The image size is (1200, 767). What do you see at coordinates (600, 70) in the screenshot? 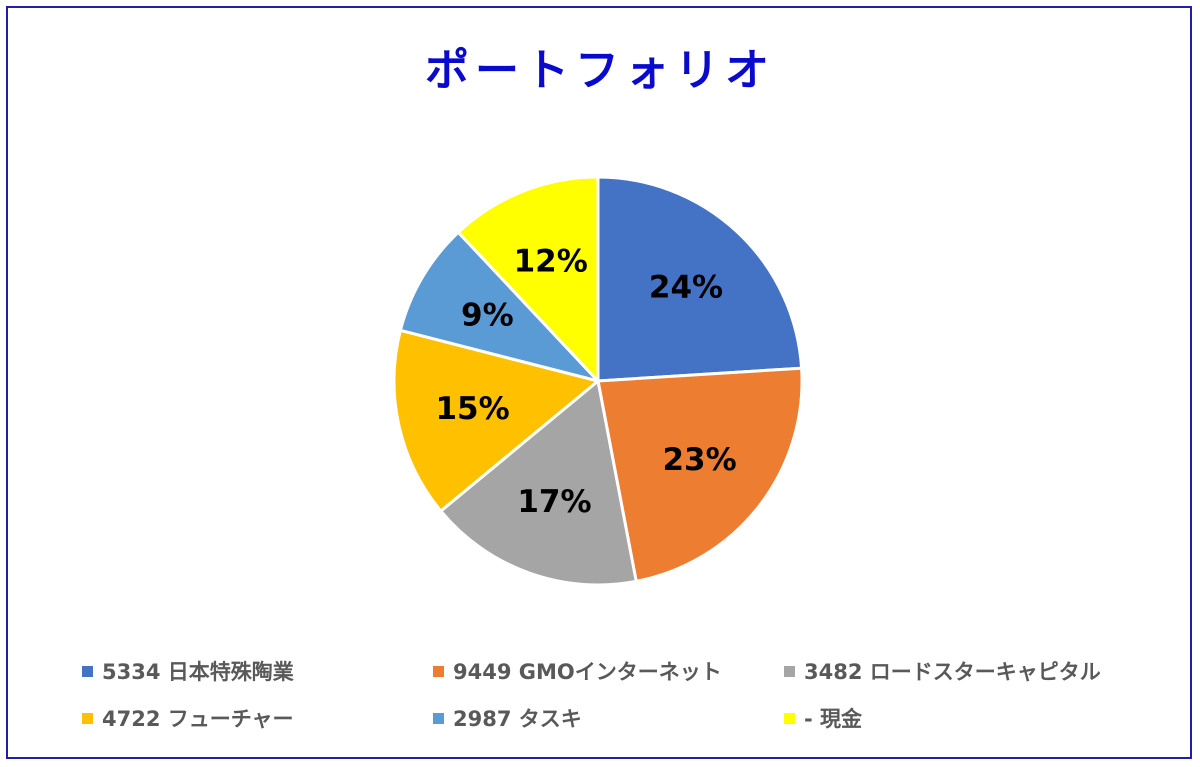
I see `chart-title: ポートフォリオ` at bounding box center [600, 70].